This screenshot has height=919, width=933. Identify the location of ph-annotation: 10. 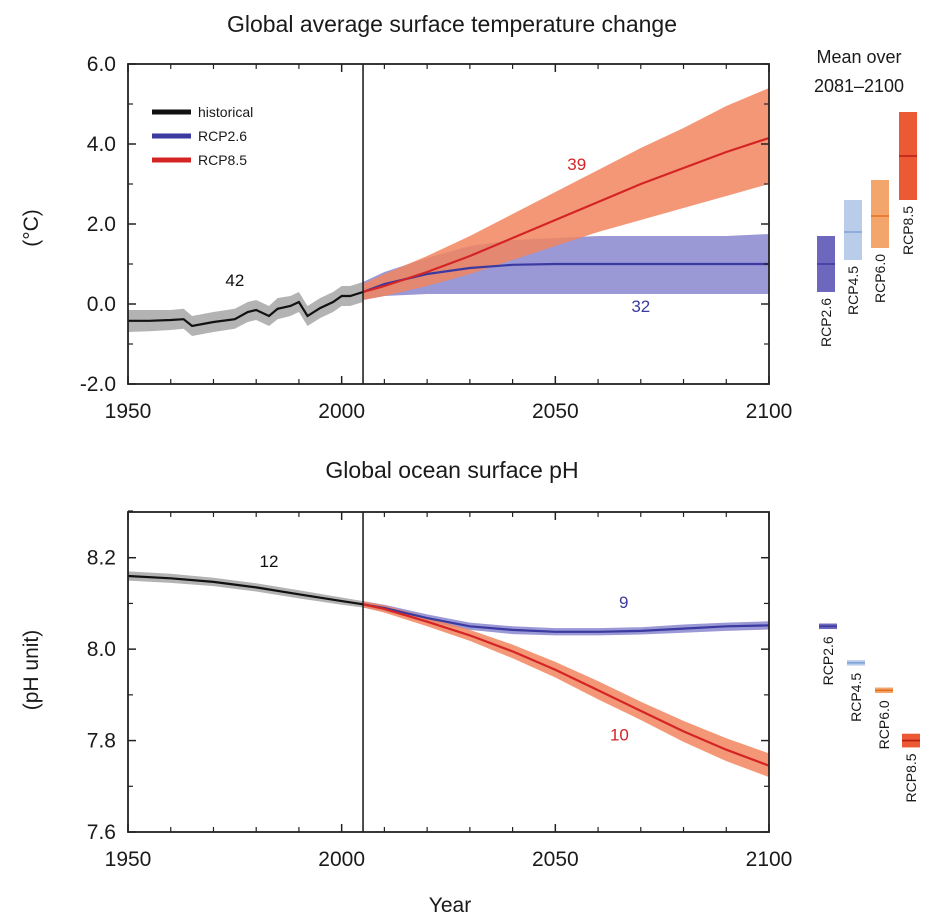
(619, 735).